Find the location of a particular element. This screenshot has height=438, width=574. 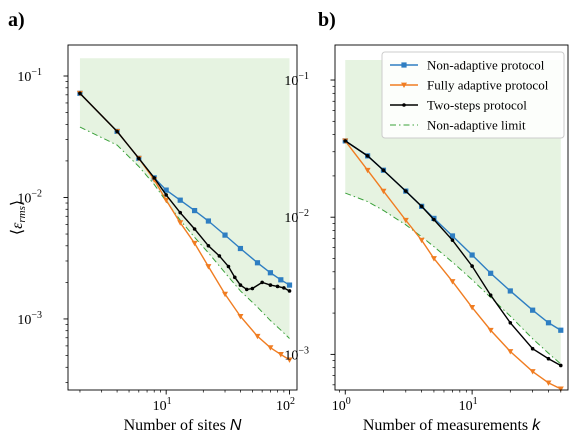

x-axis-label-text: Number of sites is located at coordinates (177, 425).